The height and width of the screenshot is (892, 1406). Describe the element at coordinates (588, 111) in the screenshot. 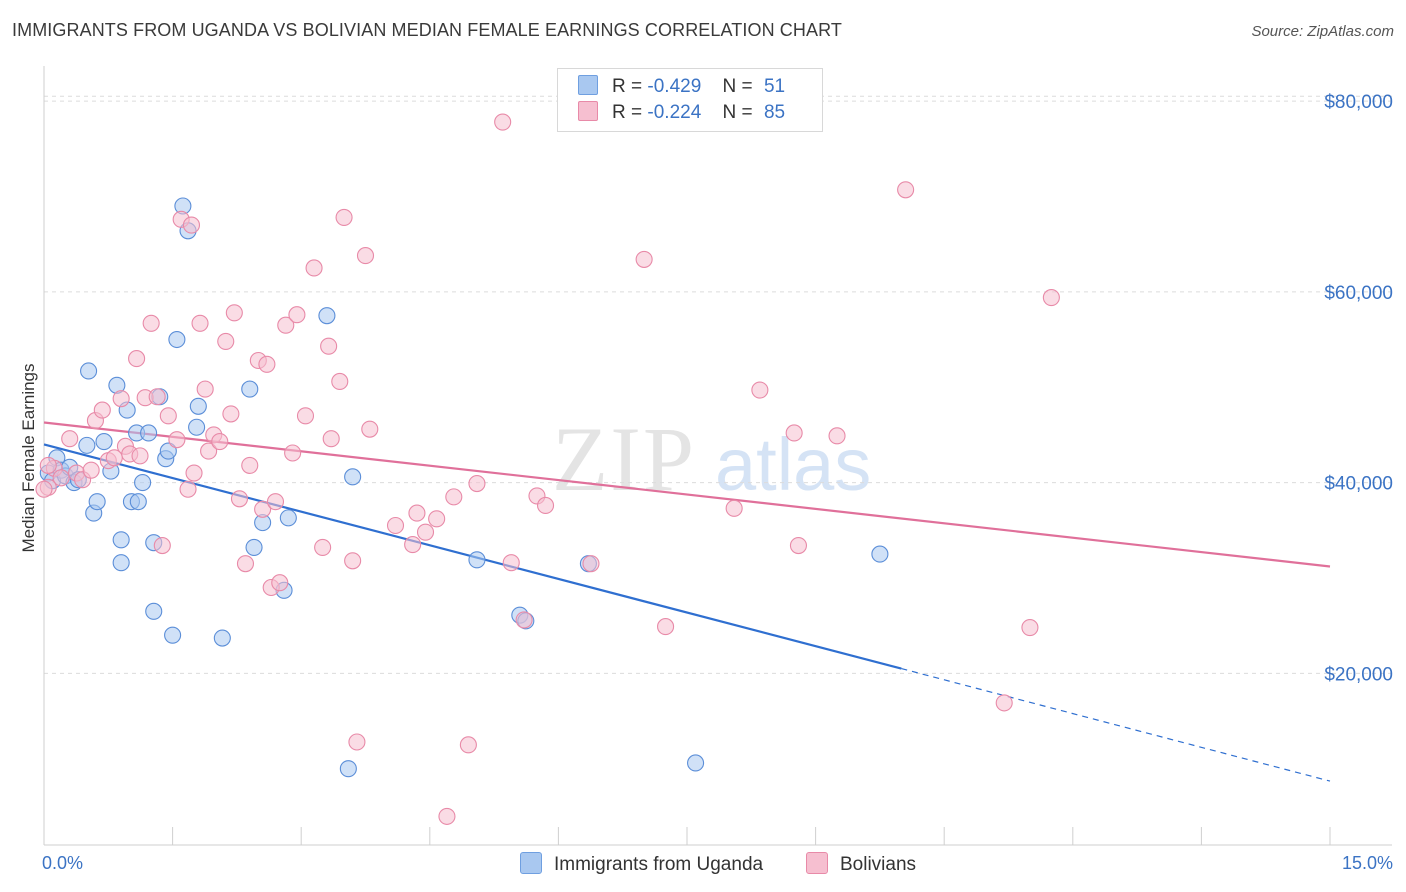

I see `legend-swatch-bolivians` at that location.